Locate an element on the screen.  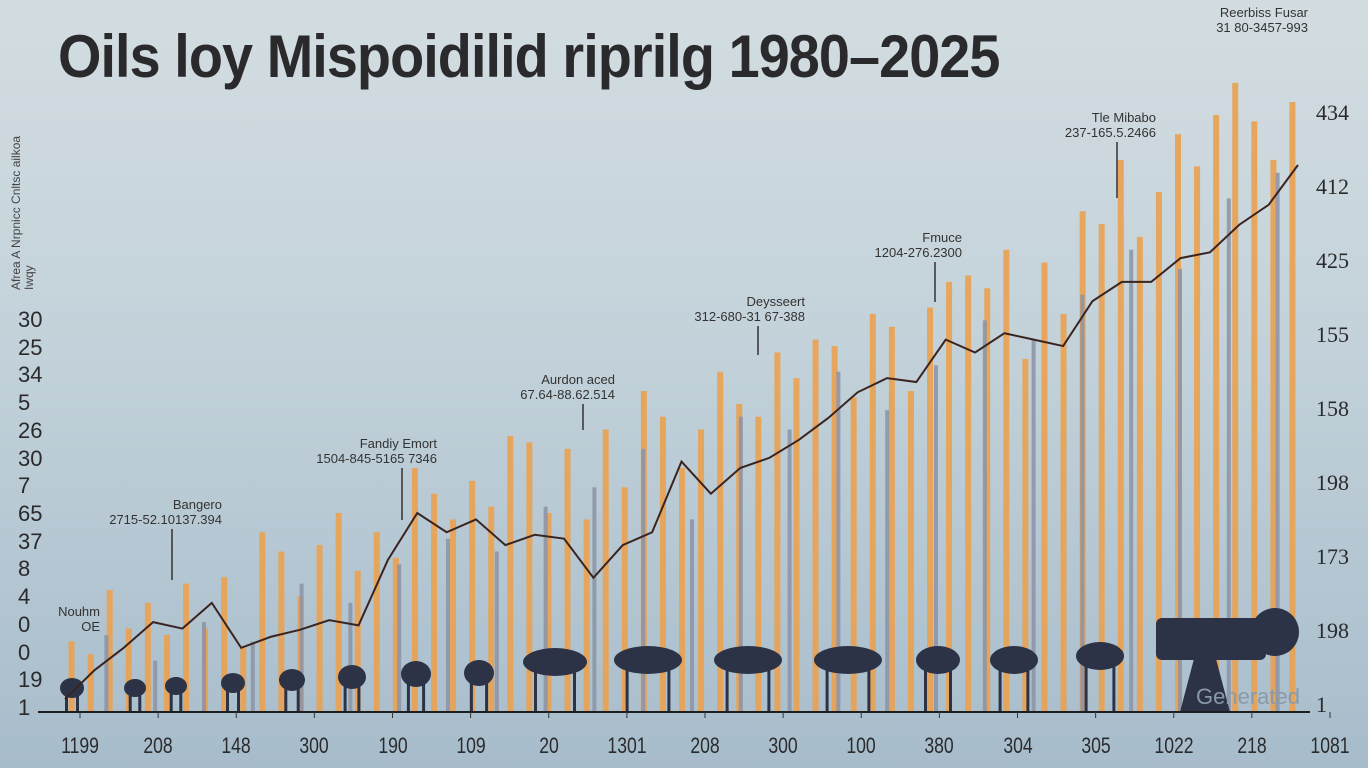
x-tick-label: 1081 is located at coordinates (1330, 745).